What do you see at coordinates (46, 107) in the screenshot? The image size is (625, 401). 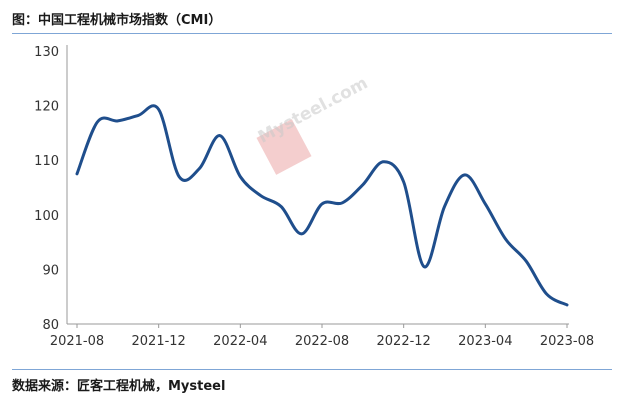 I see `y-tick-label: 120` at bounding box center [46, 107].